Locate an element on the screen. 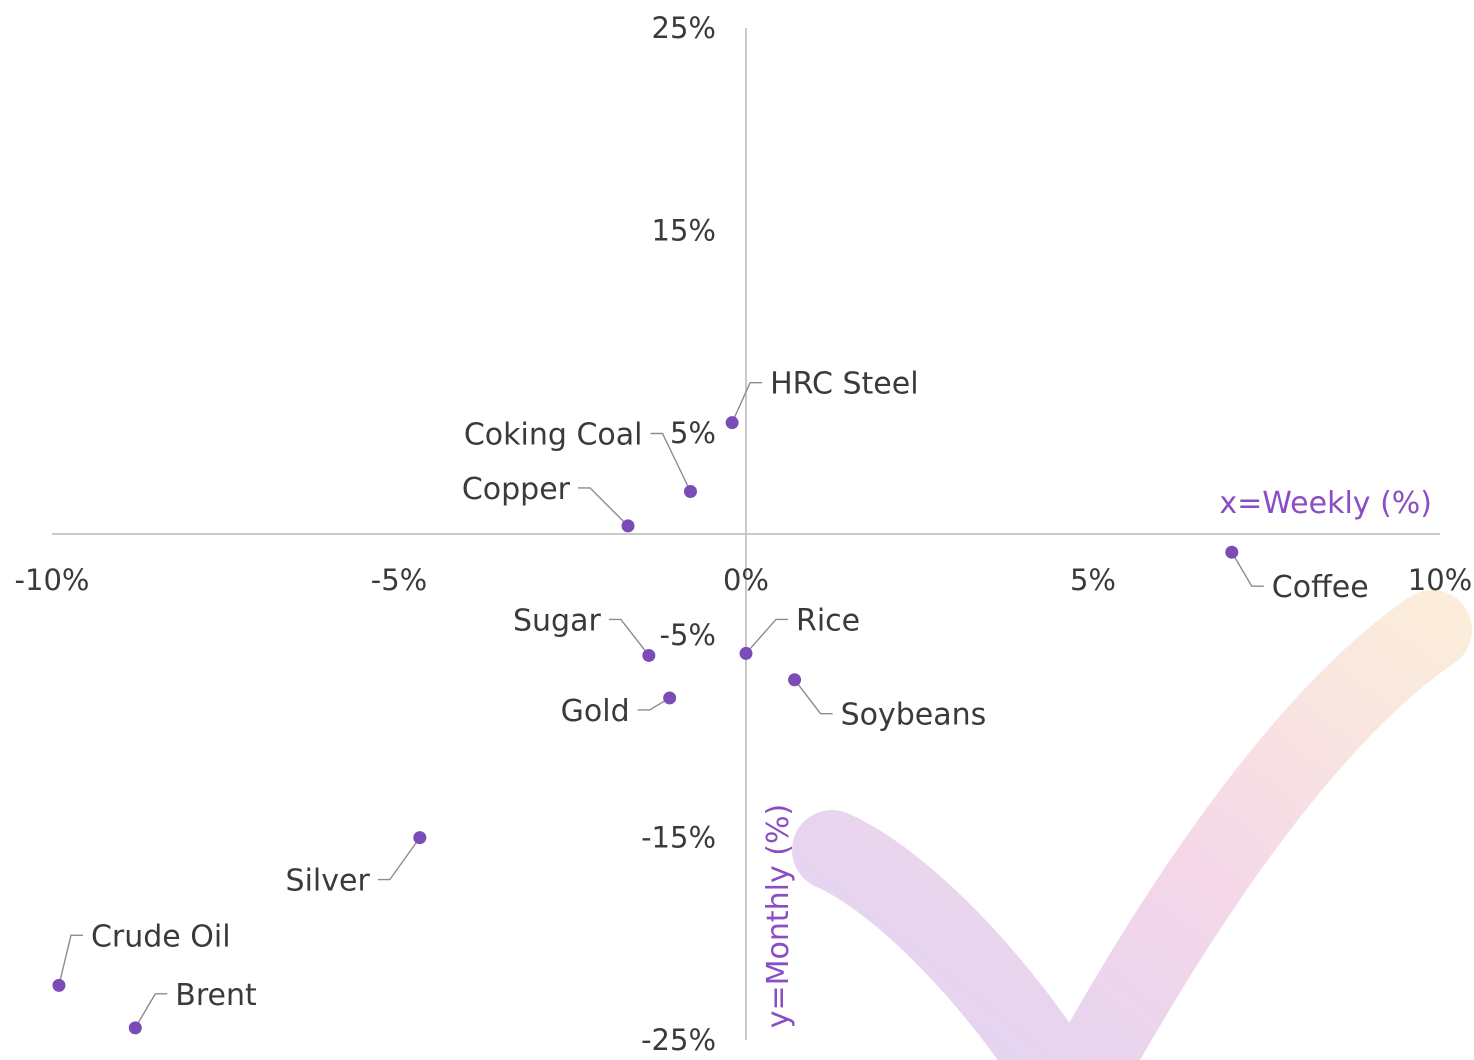 This screenshot has width=1474, height=1060. y-tick-label: -15% is located at coordinates (678, 838).